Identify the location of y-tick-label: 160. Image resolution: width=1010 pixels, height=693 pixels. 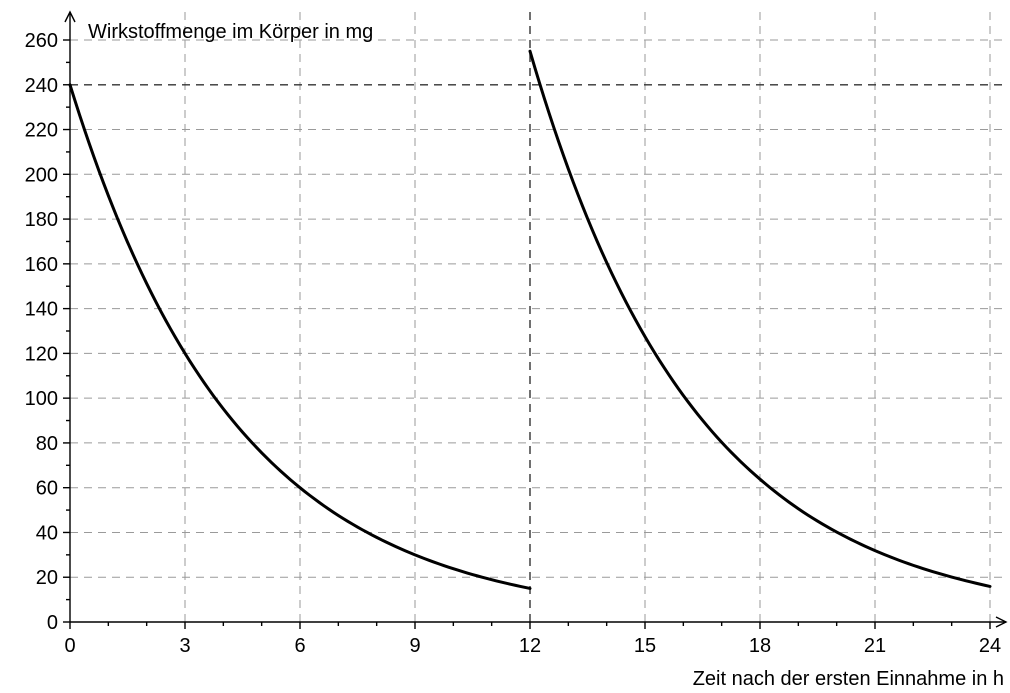
(41, 265).